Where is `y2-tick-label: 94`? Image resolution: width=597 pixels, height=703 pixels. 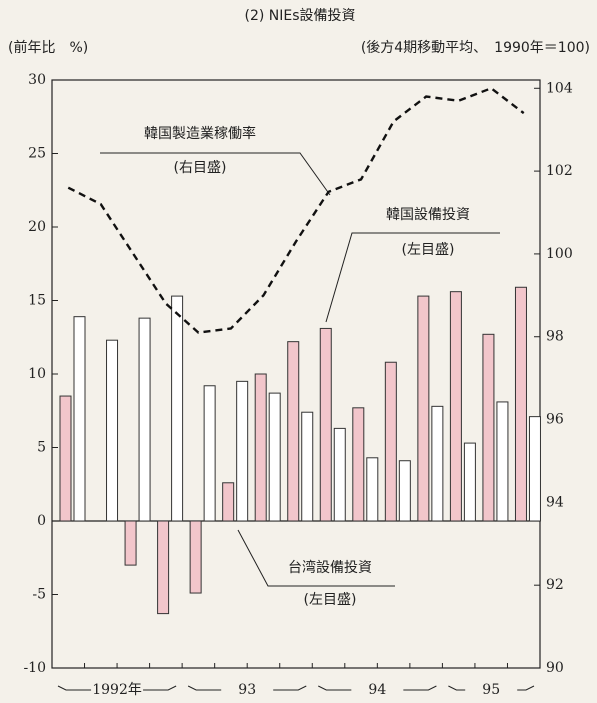 y2-tick-label: 94 is located at coordinates (555, 502).